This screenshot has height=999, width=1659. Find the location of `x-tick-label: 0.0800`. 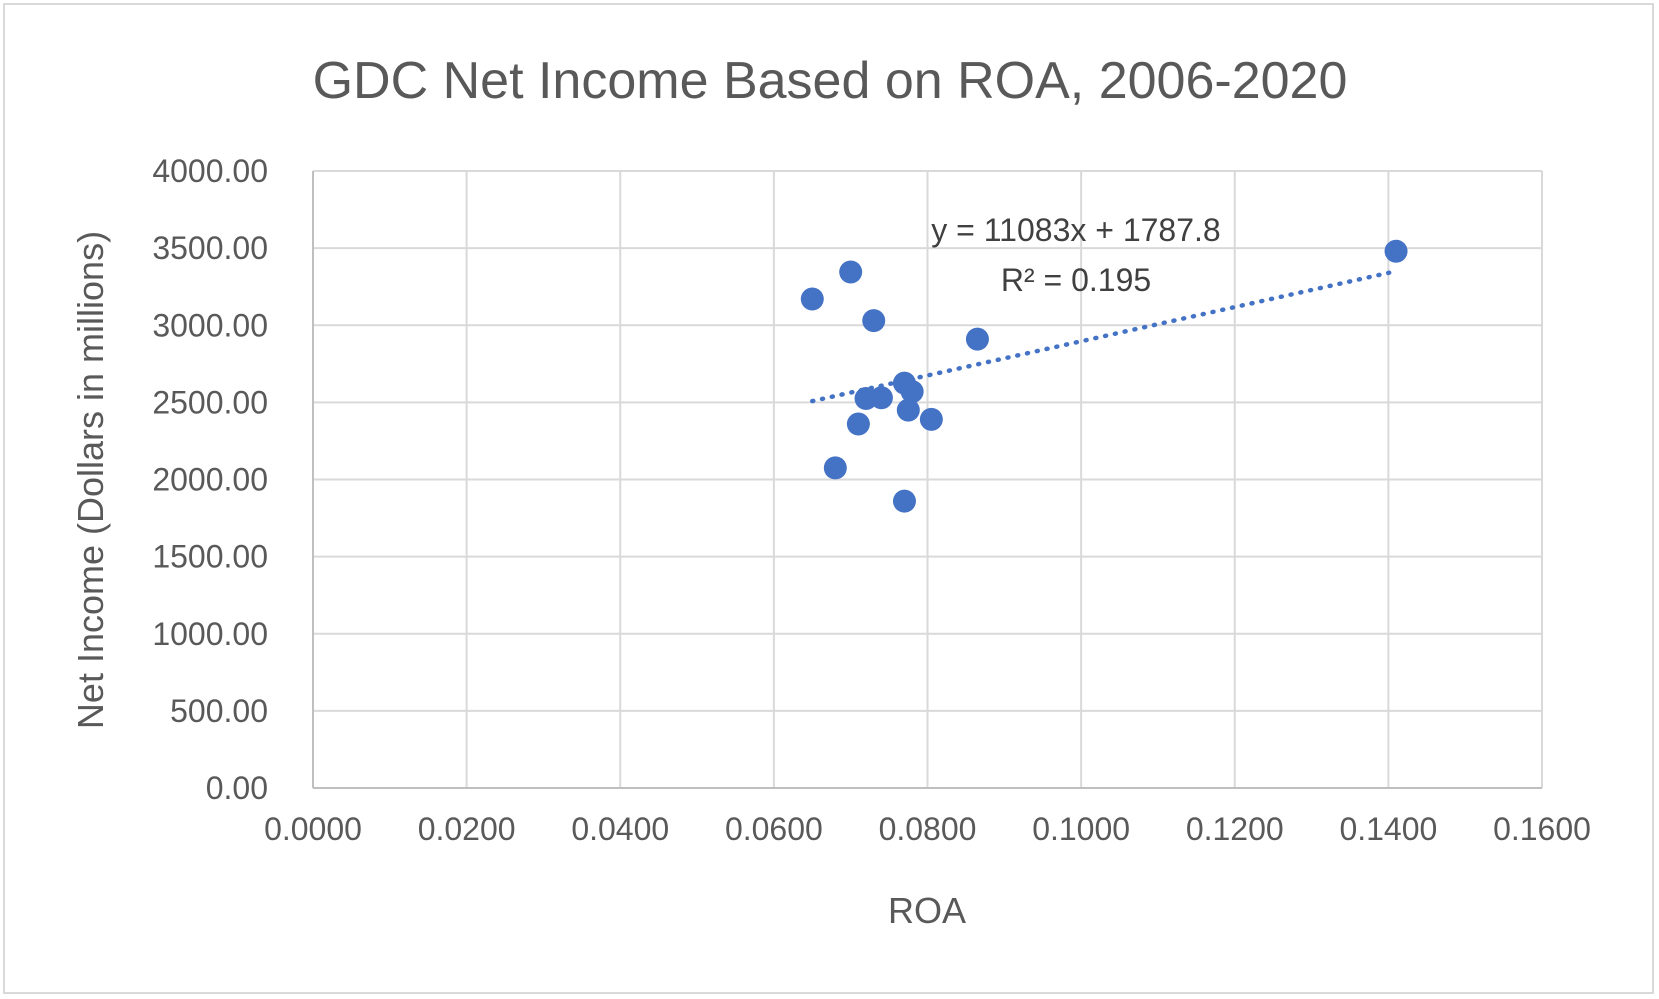

x-tick-label: 0.0800 is located at coordinates (928, 829).